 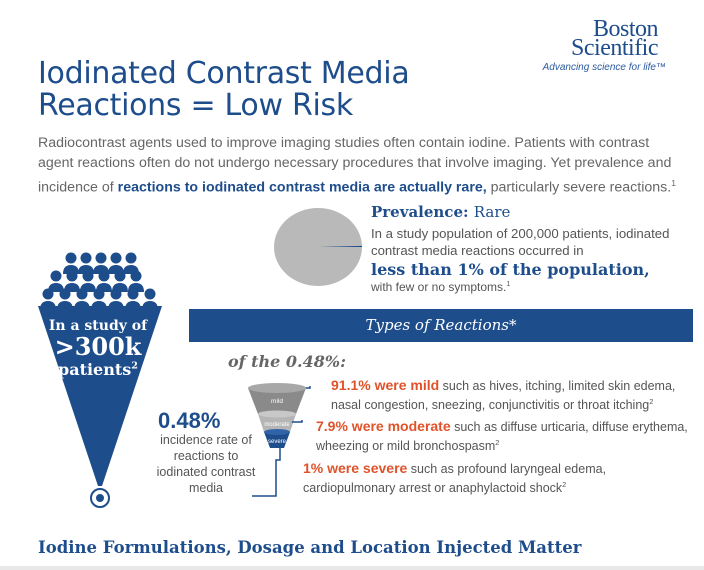 I want to click on logo-line2: Scientific, so click(x=614, y=48).